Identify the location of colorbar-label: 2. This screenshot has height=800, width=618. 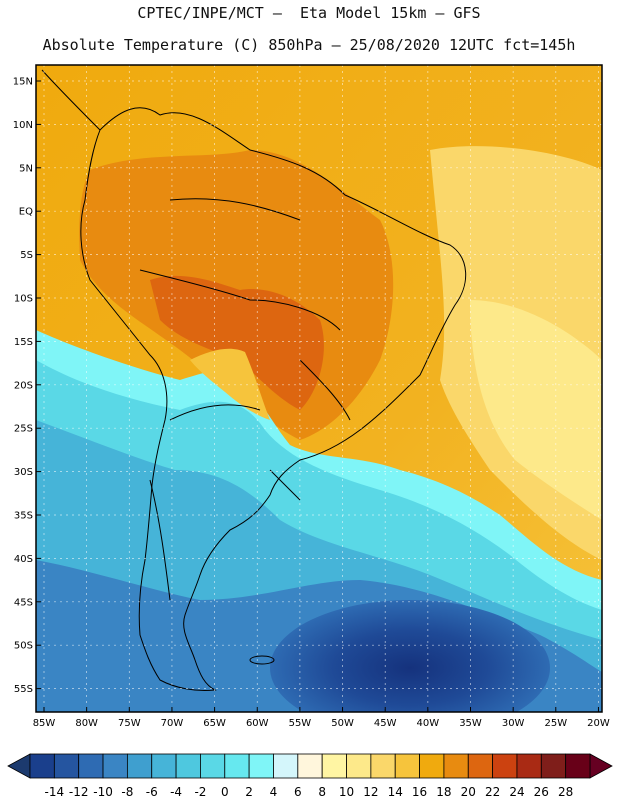
(249, 792).